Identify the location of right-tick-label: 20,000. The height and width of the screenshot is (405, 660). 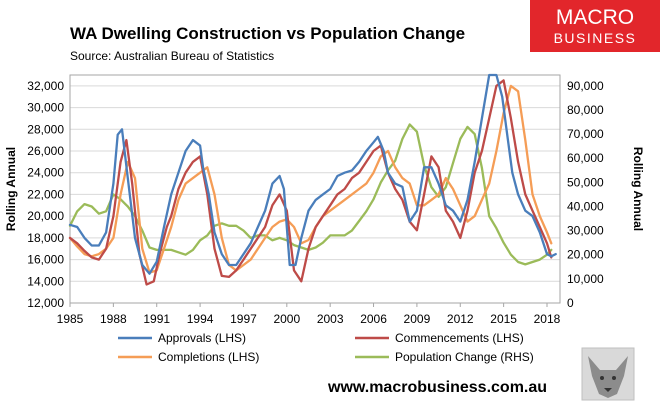
(585, 255).